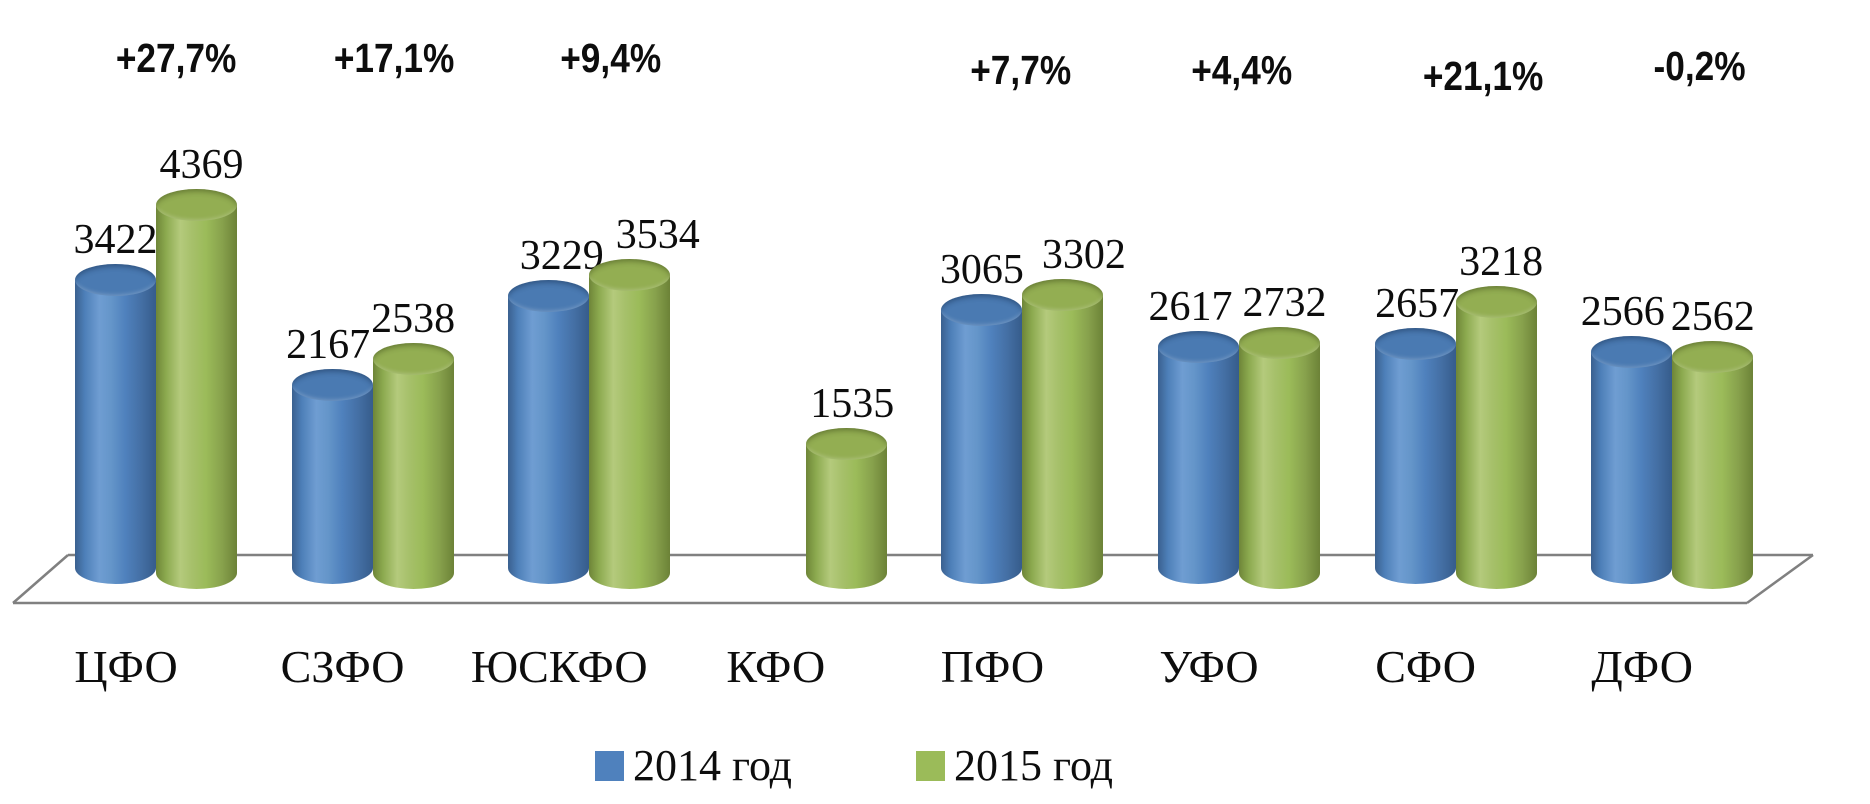 This screenshot has width=1870, height=804. Describe the element at coordinates (328, 345) in the screenshot. I see `value-label-2014-сзфо: 2167` at that location.